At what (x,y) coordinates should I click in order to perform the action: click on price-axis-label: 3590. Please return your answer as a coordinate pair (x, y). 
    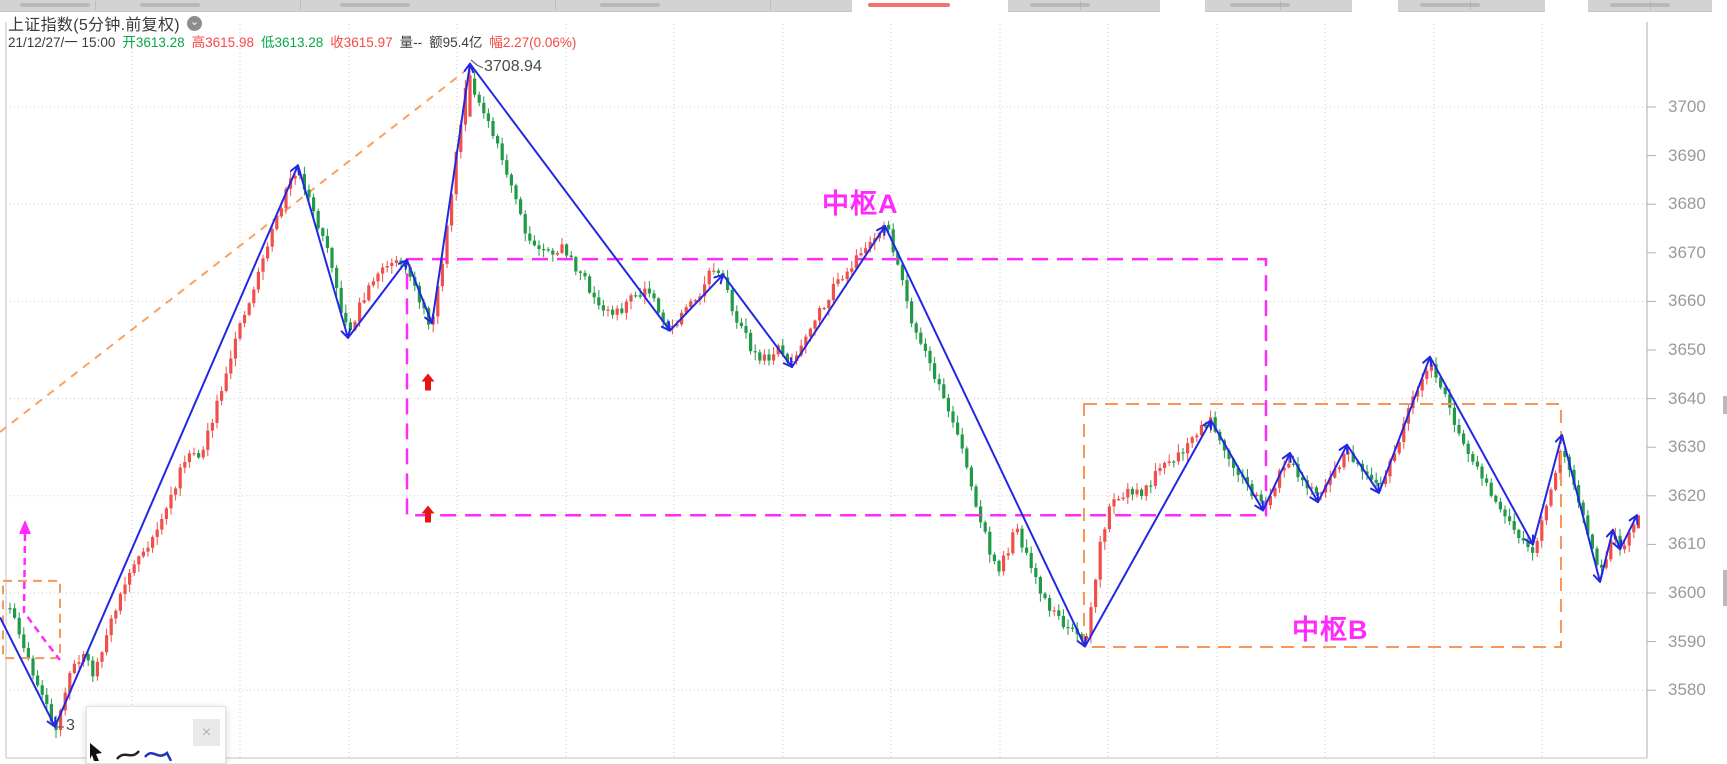
    Looking at the image, I should click on (1687, 642).